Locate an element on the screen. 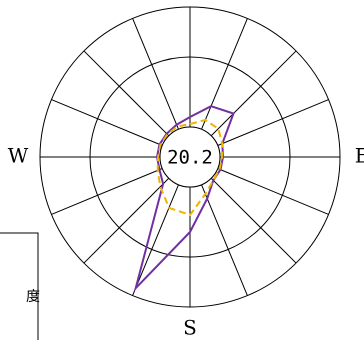 The width and height of the screenshot is (364, 340). series-line is located at coordinates (190, 167).